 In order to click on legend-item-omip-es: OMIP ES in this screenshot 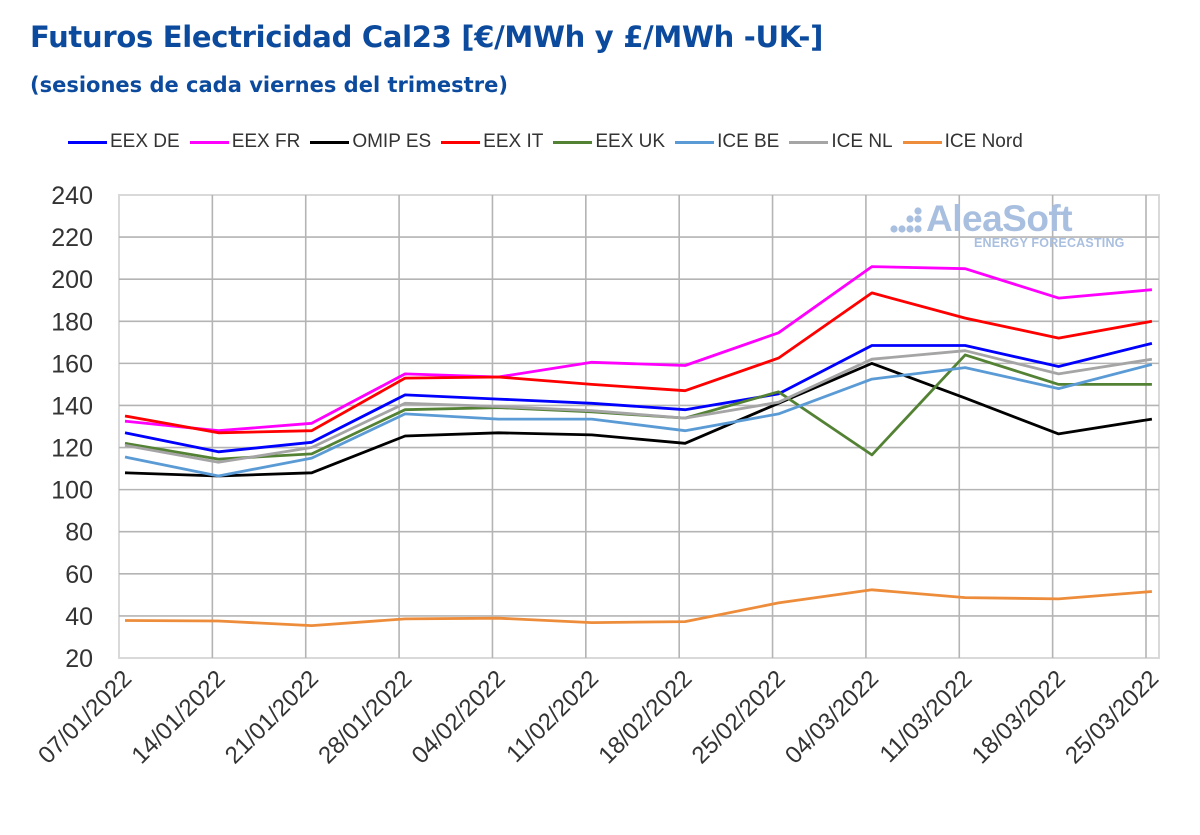, I will do `click(370, 142)`.